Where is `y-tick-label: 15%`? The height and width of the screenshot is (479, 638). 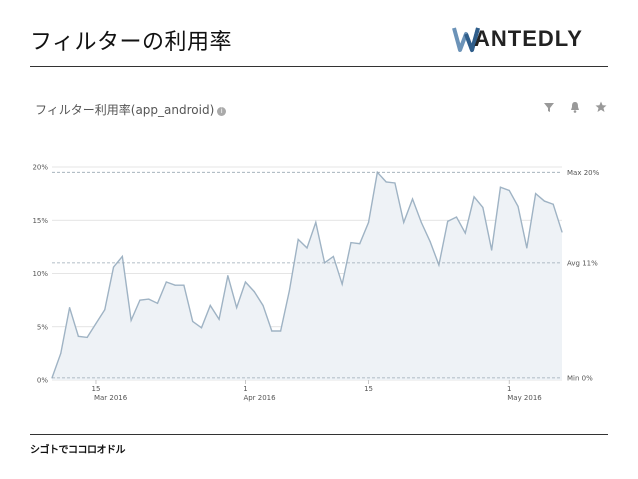 y-tick-label: 15% is located at coordinates (40, 221).